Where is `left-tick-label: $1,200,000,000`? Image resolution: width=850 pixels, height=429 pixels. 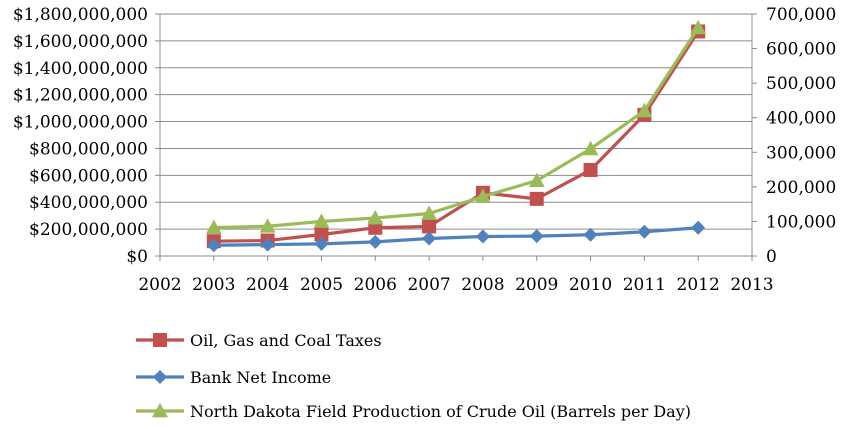 left-tick-label: $1,200,000,000 is located at coordinates (80, 96).